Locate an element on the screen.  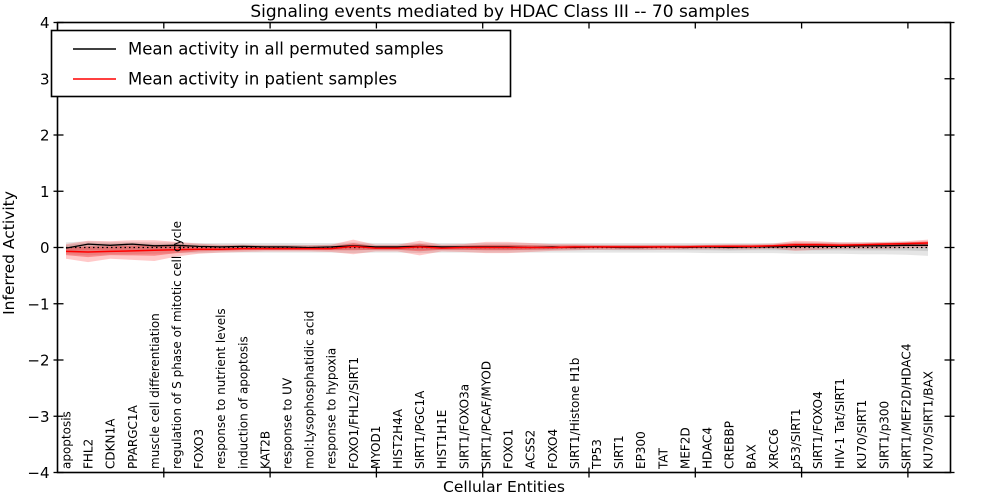
category-label: response to UV is located at coordinates (288, 423).